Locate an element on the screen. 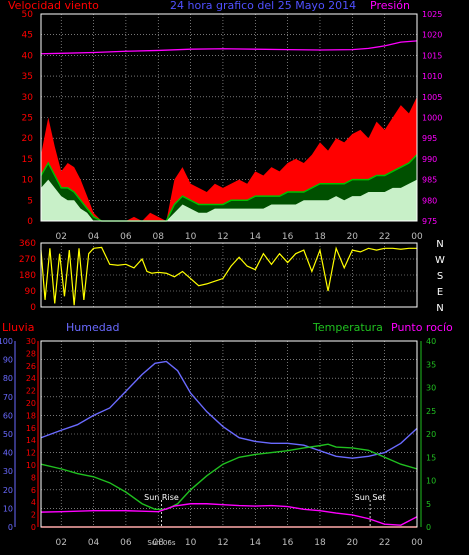  right-axis-tick-label: 1000 is located at coordinates (432, 118).